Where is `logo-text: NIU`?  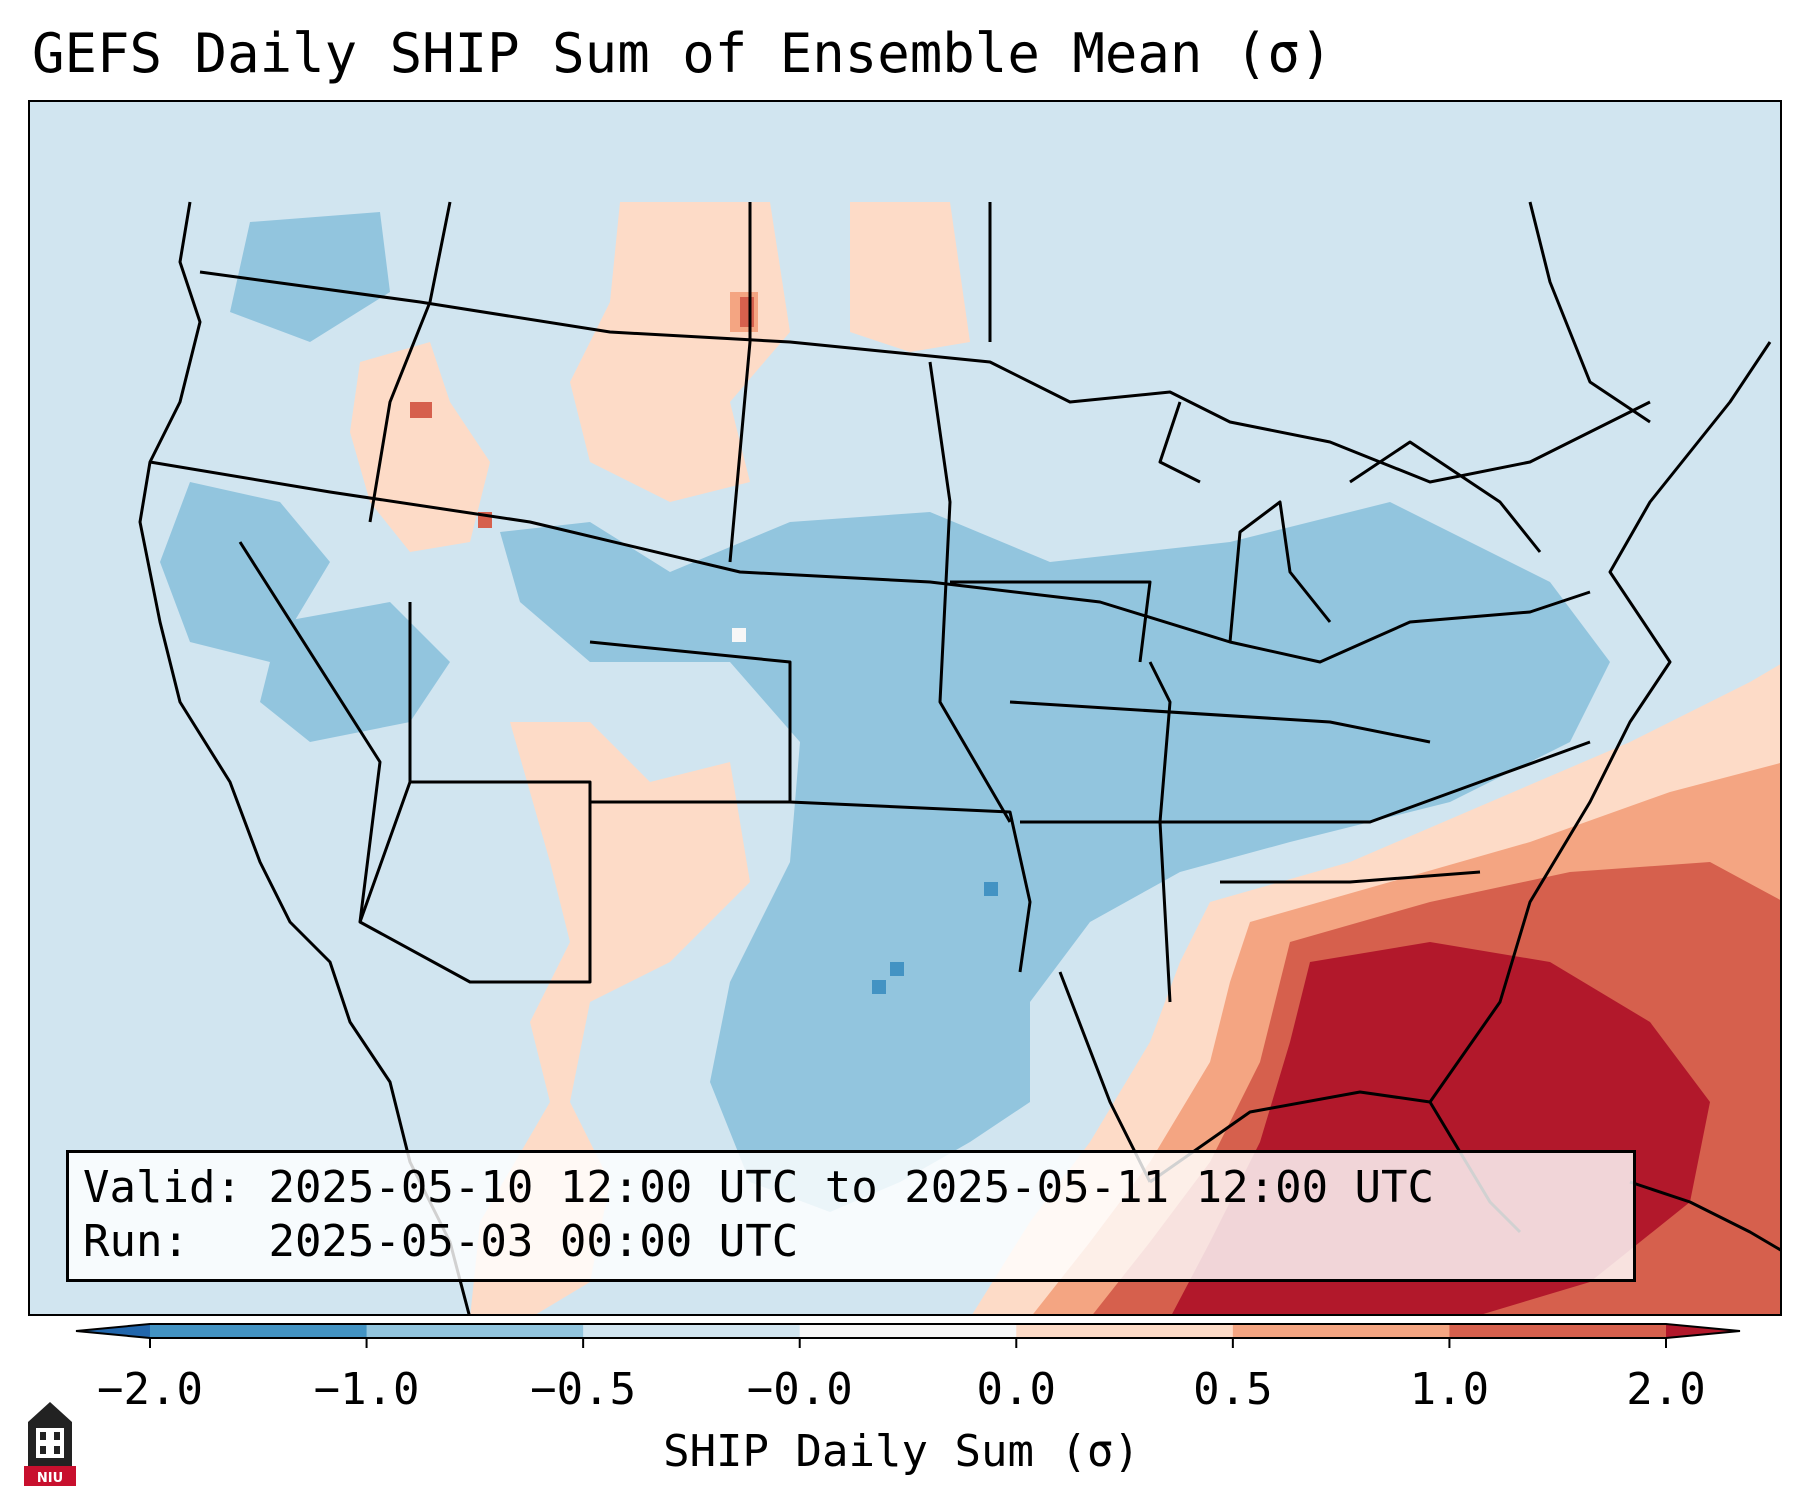
logo-text: NIU is located at coordinates (50, 1478).